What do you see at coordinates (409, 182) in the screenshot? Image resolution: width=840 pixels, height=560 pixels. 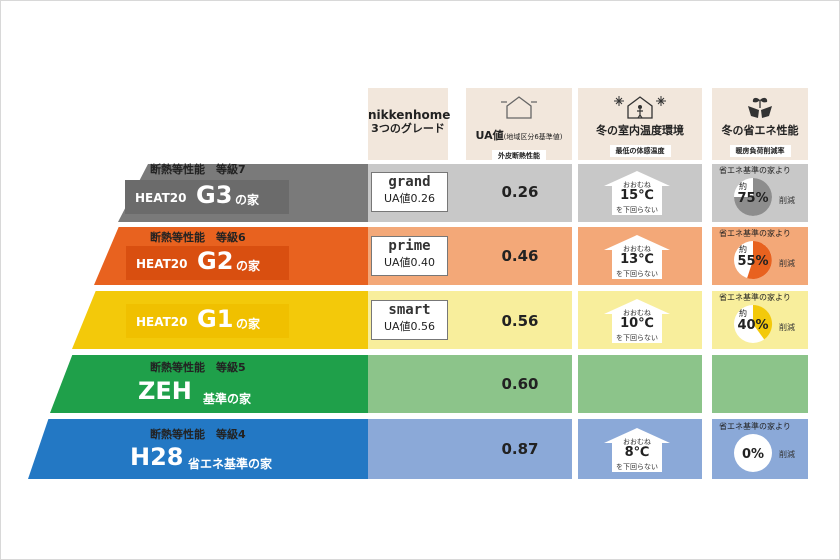 I see `grand-logo: grand` at bounding box center [409, 182].